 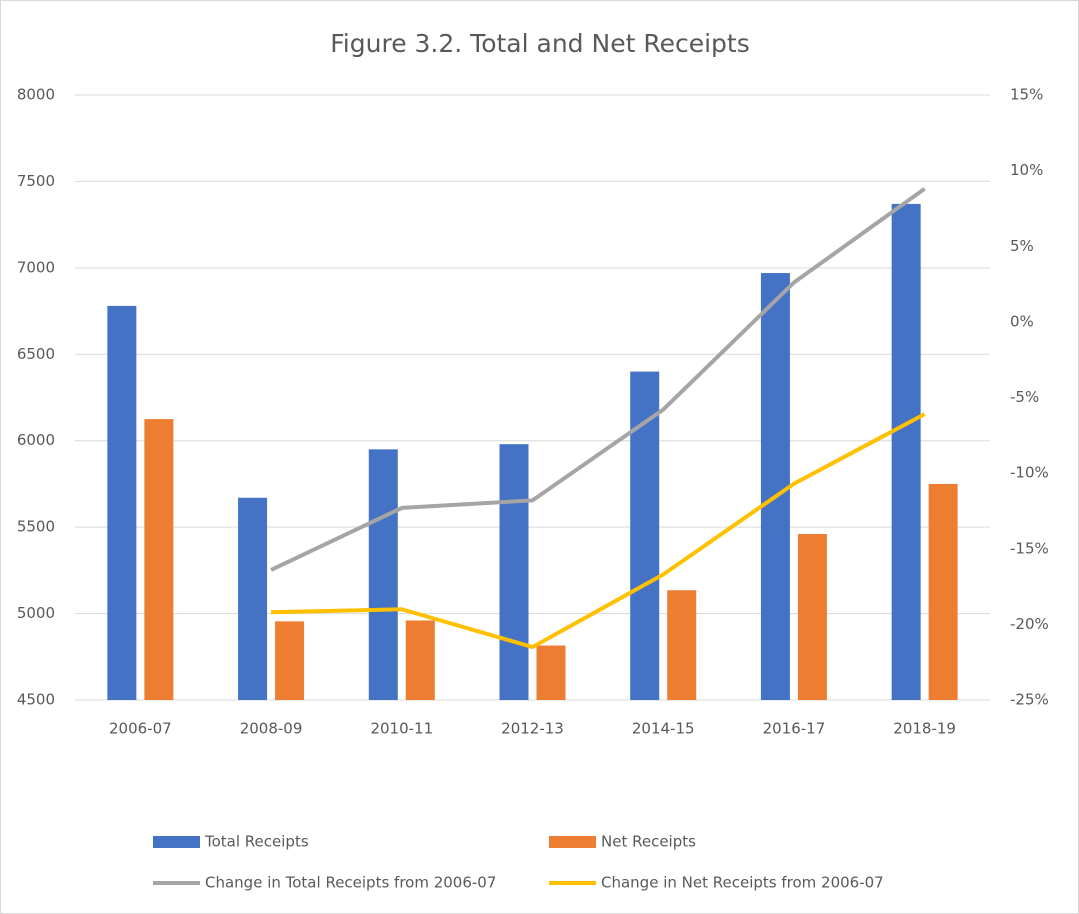 I want to click on y-tick-label: 7000, so click(x=36, y=267).